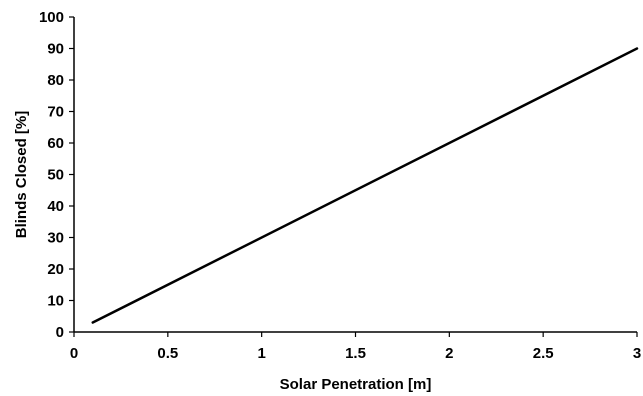 Image resolution: width=643 pixels, height=396 pixels. What do you see at coordinates (55, 238) in the screenshot?
I see `y-tick-label: 30` at bounding box center [55, 238].